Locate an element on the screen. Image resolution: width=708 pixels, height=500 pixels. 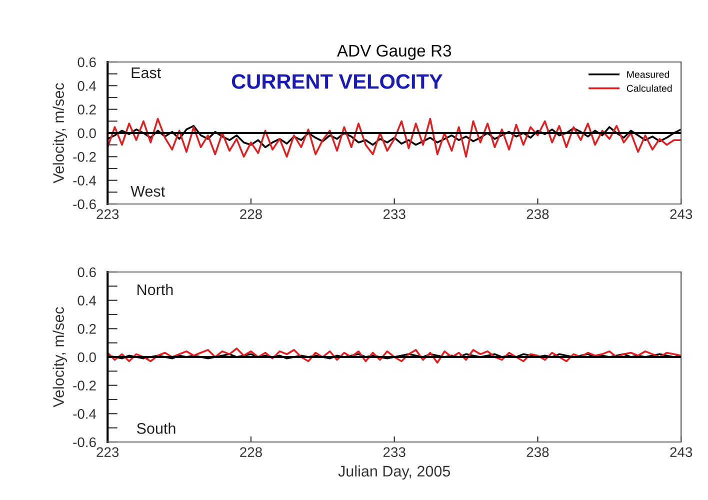
annotation: South is located at coordinates (156, 428).